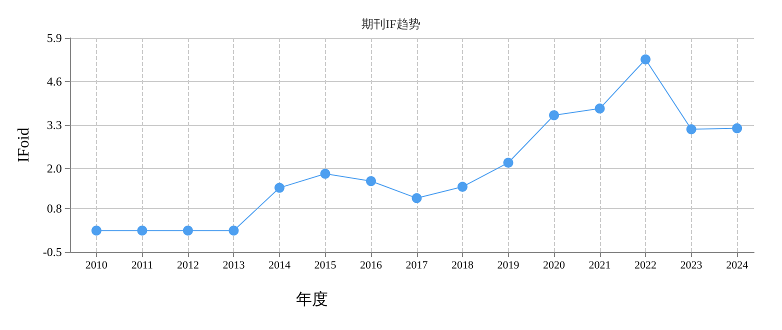 The width and height of the screenshot is (782, 330). I want to click on y-tick-label: 2.0, so click(54, 168).